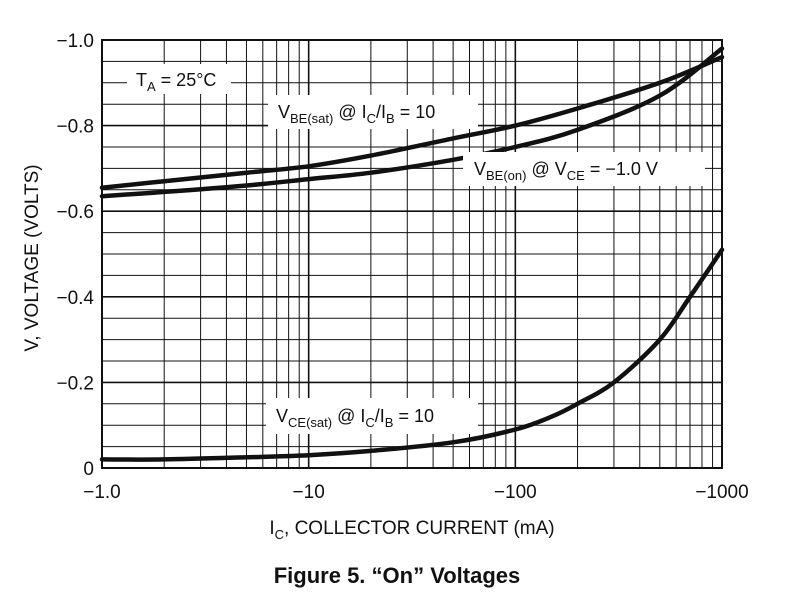  I want to click on series-label-vce-sat: VCE(sat) @ IC/IB = 10, so click(355, 418).